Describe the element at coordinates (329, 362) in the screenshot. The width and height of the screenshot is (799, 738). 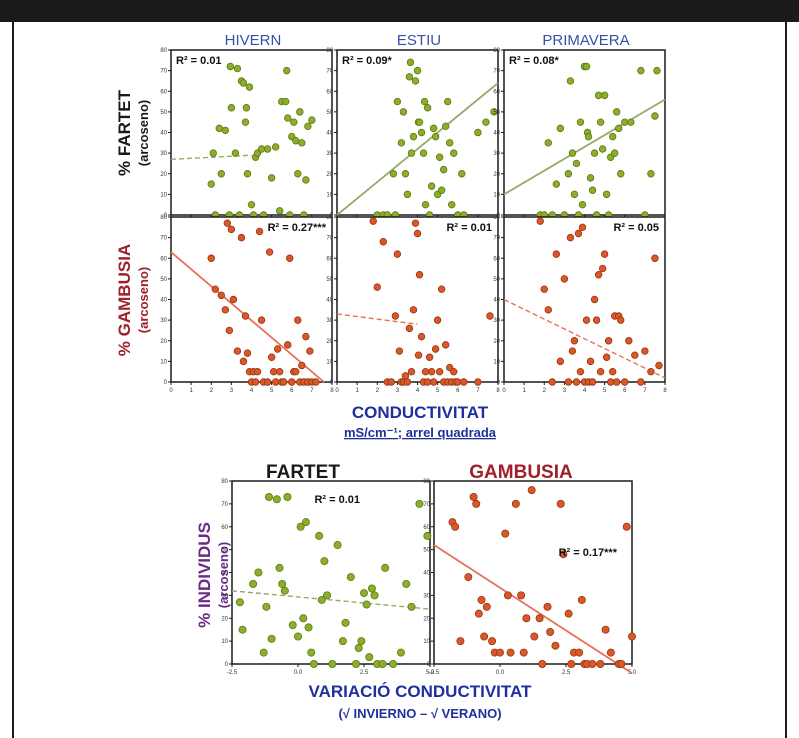
I see `y-tick-label: 10` at that location.